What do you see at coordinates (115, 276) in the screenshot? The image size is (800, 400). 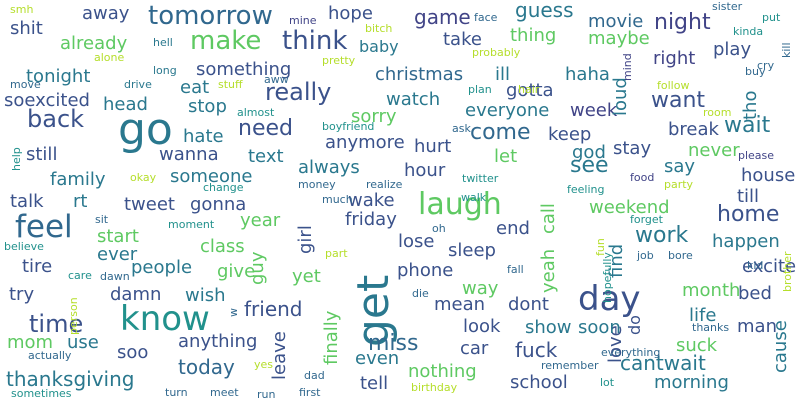 I see `word-dawn: dawn` at bounding box center [115, 276].